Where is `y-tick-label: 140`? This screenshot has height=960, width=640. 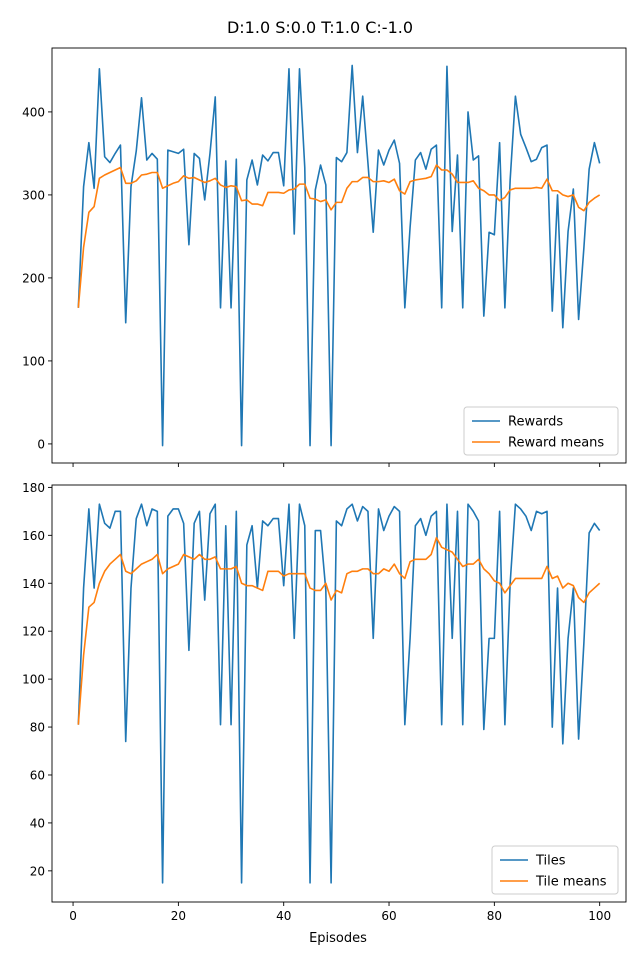 y-tick-label: 140 is located at coordinates (33, 584).